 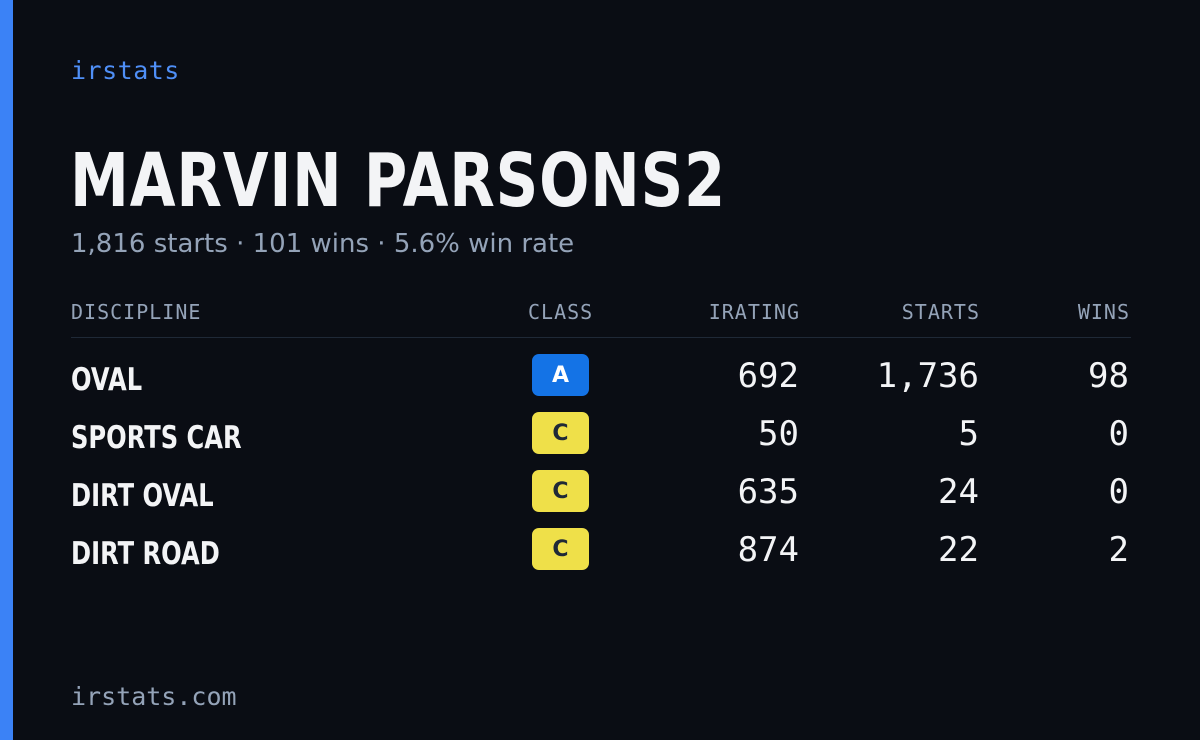 What do you see at coordinates (107, 380) in the screenshot?
I see `discipline-name: OVAL` at bounding box center [107, 380].